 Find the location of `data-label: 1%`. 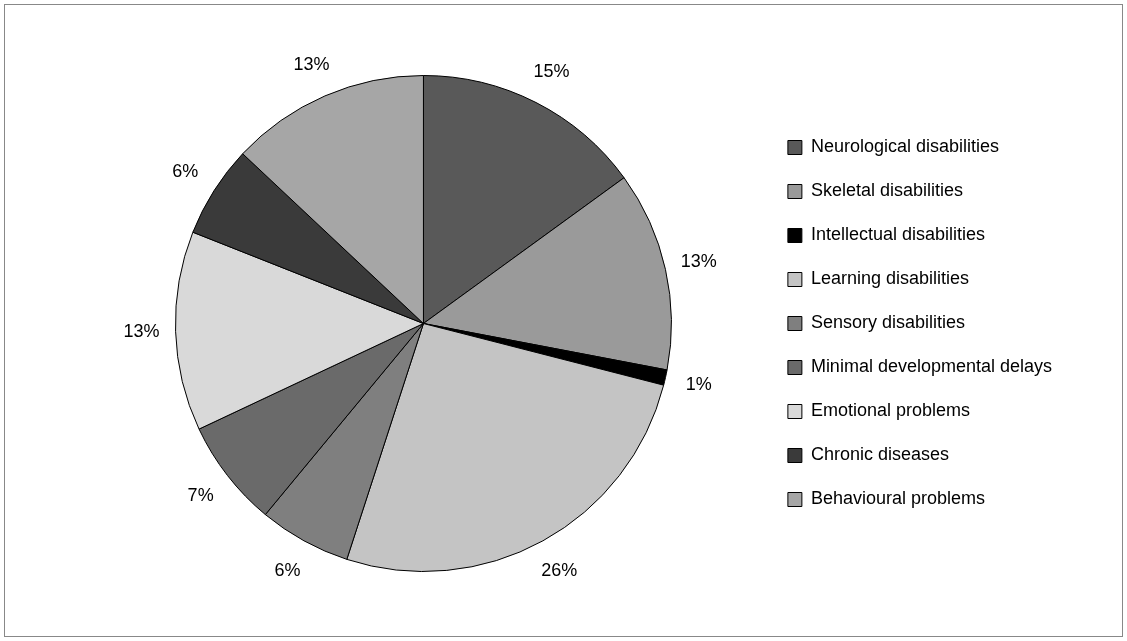

data-label: 1% is located at coordinates (698, 383).